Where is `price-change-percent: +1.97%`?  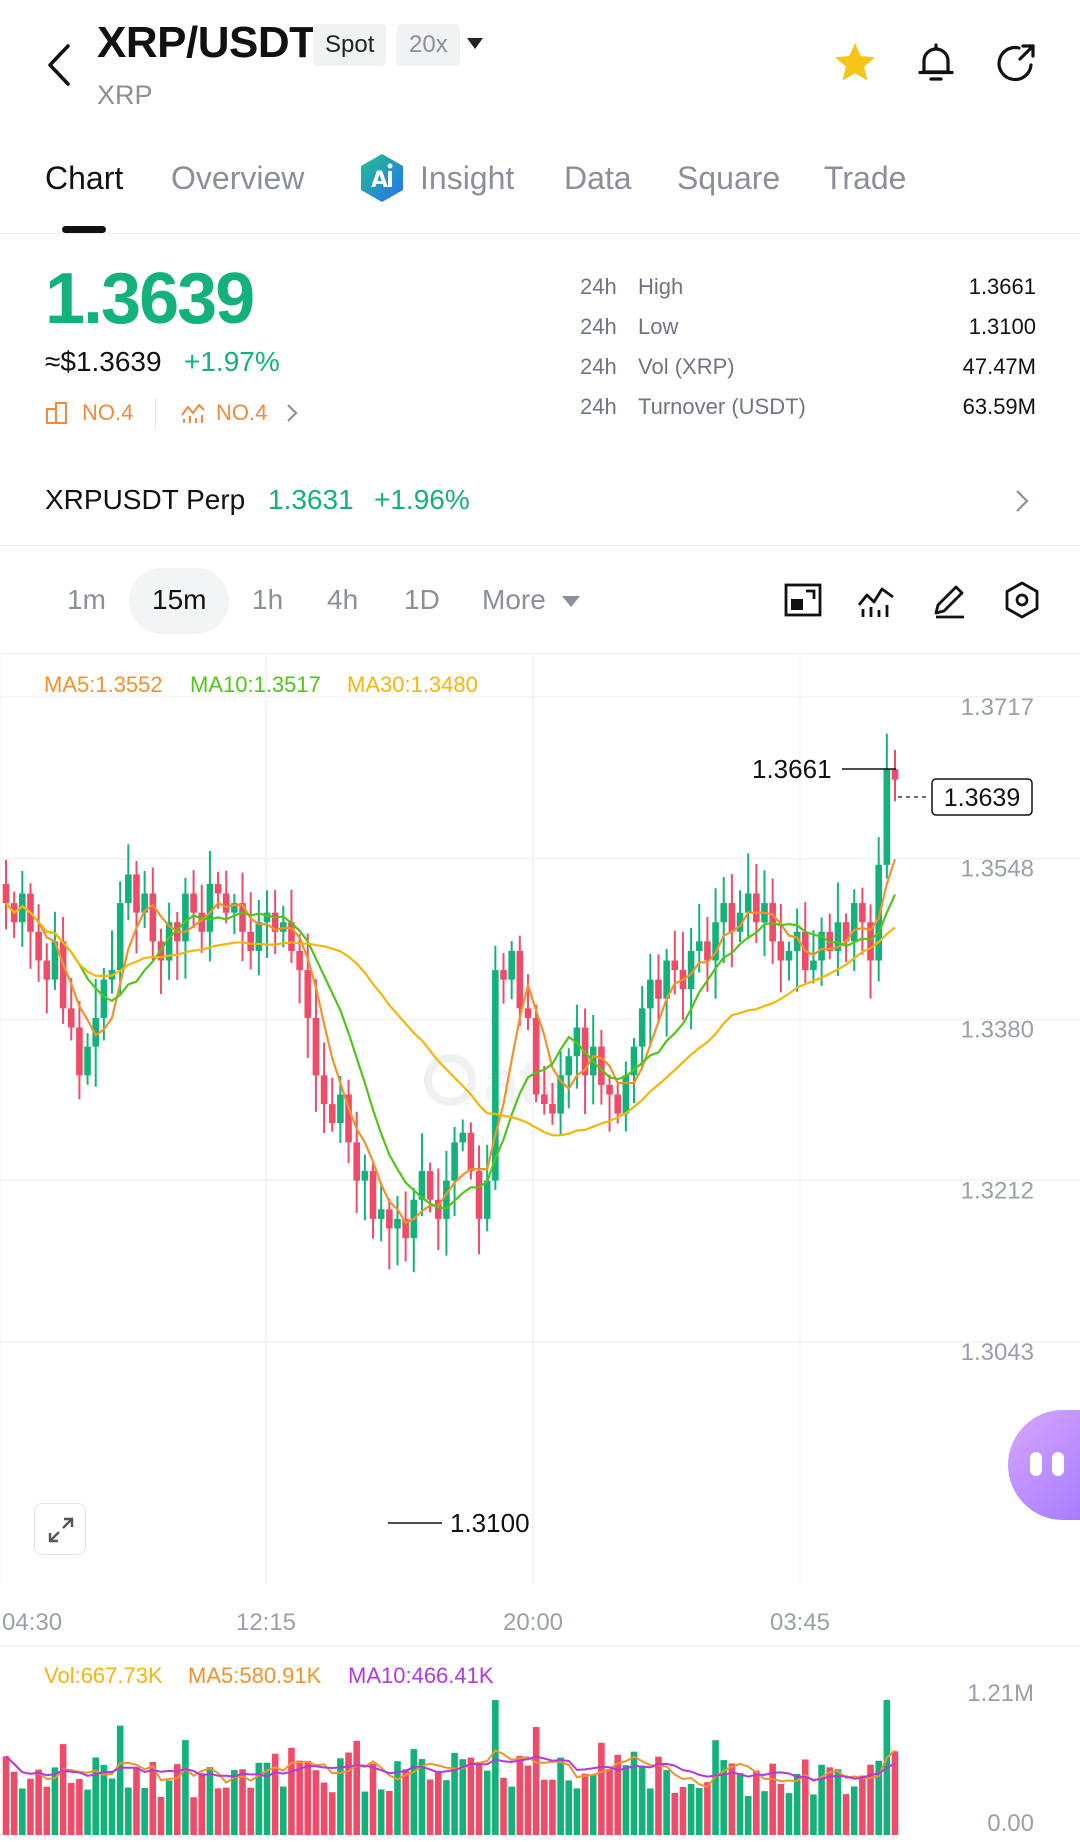 price-change-percent: +1.97% is located at coordinates (232, 361).